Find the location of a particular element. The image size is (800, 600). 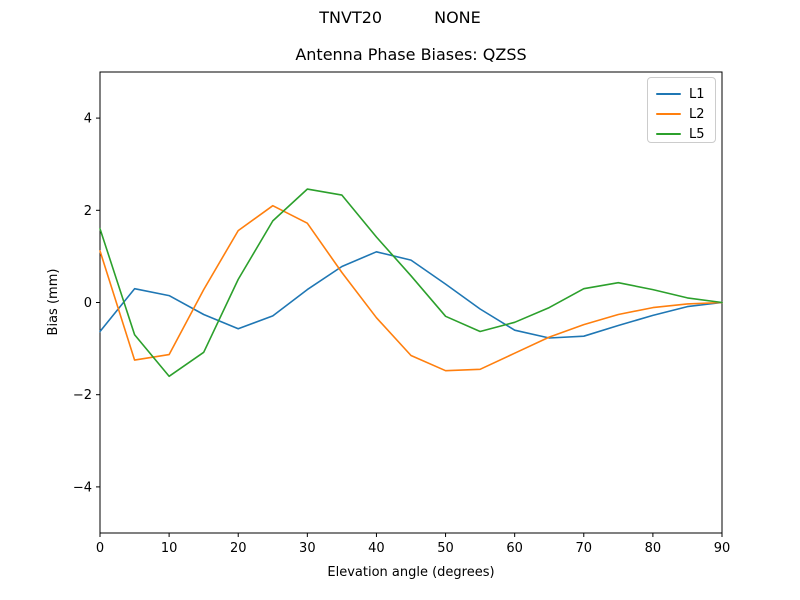

y-axis-label: Bias (mm) is located at coordinates (53, 302).